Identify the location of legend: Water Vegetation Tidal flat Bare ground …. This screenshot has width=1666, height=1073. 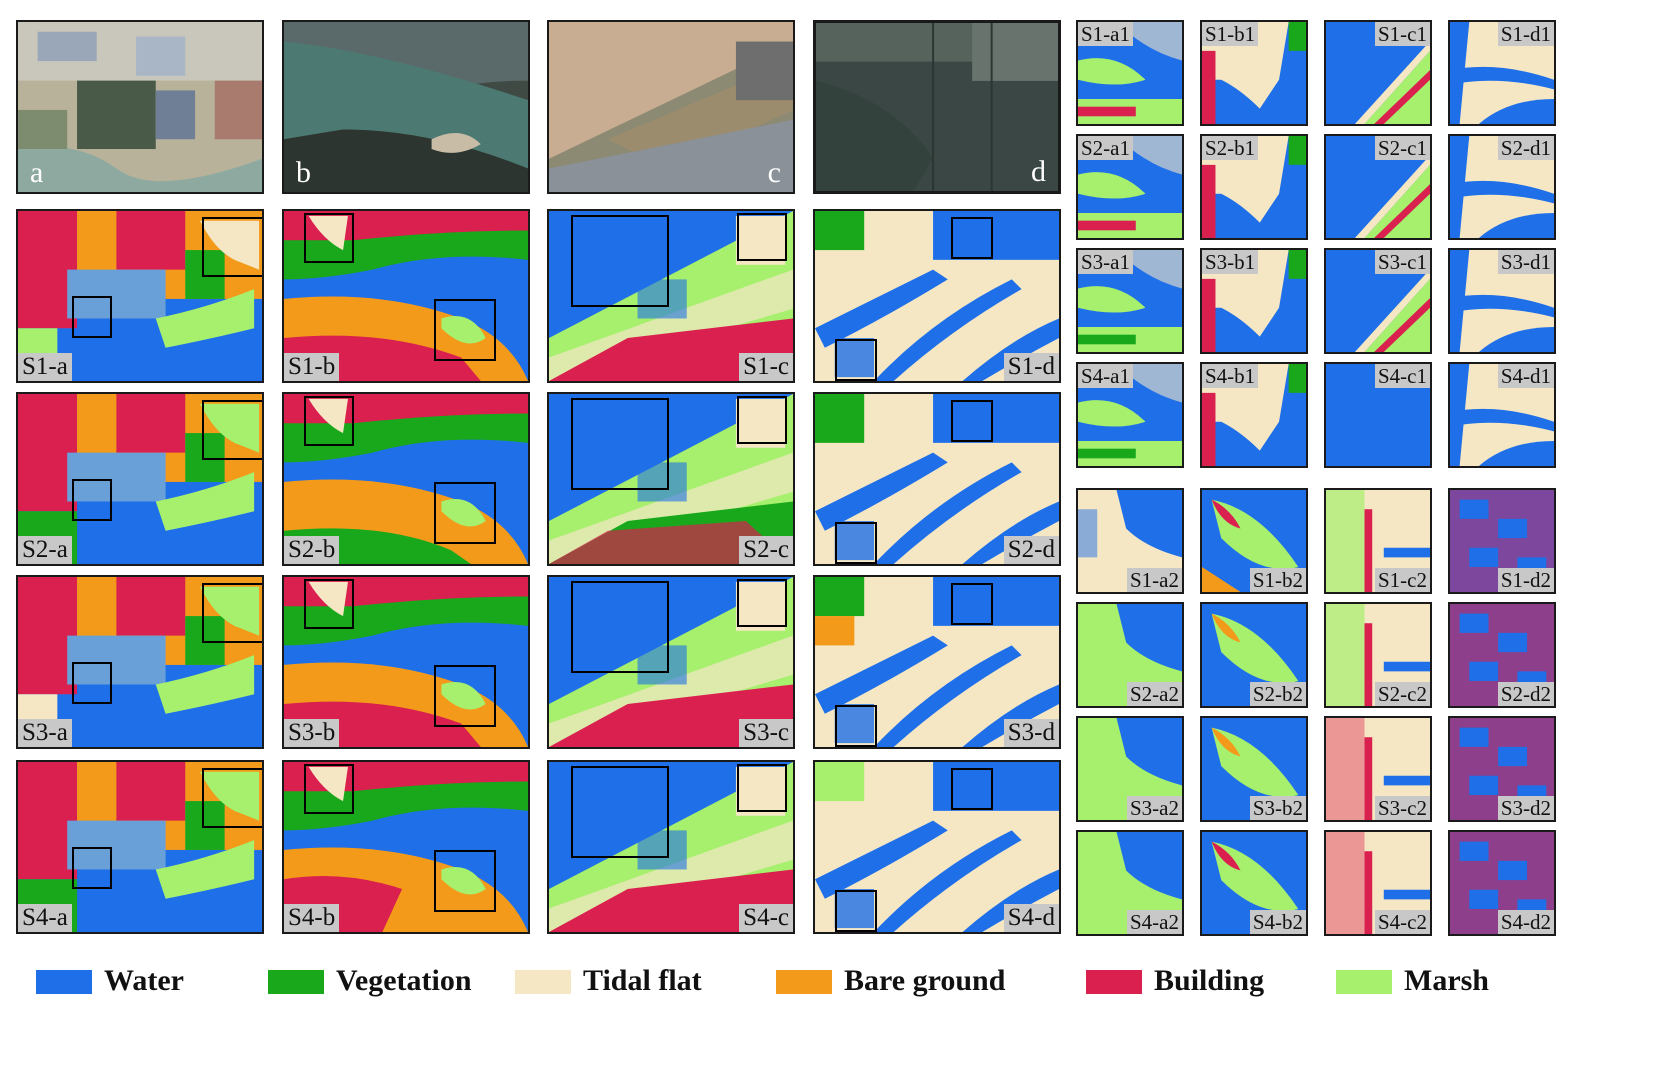
(833, 992).